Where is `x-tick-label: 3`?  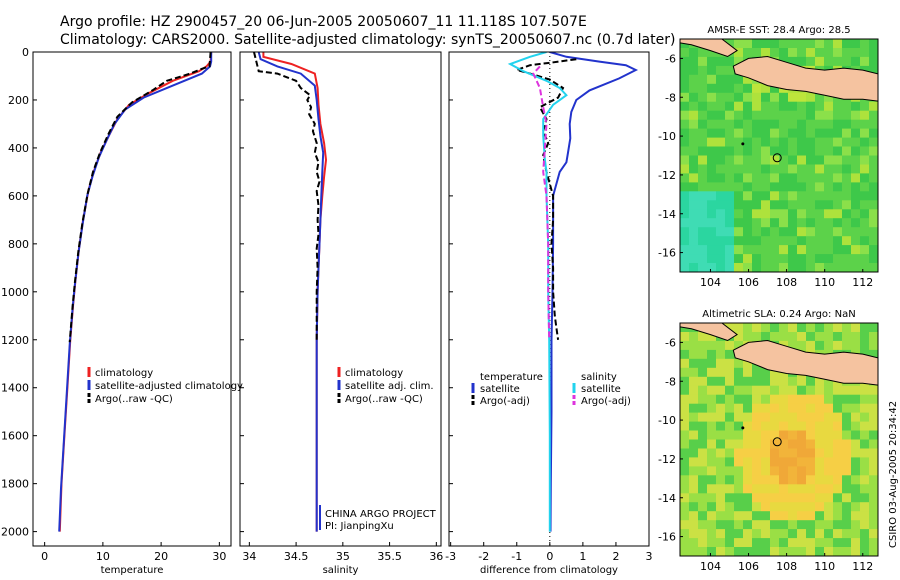 x-tick-label: 3 is located at coordinates (649, 556).